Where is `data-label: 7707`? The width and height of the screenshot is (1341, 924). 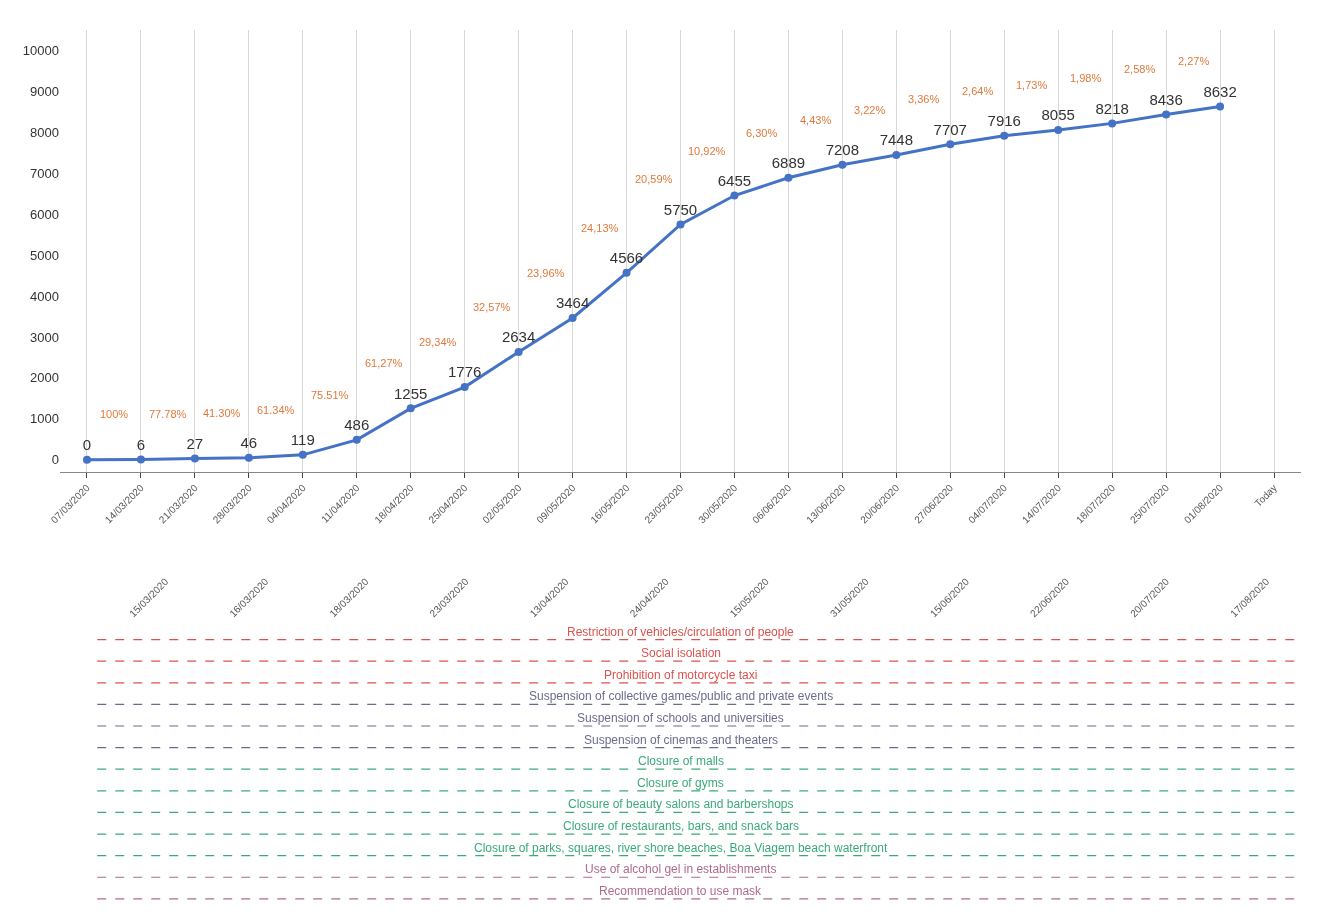
data-label: 7707 is located at coordinates (950, 129).